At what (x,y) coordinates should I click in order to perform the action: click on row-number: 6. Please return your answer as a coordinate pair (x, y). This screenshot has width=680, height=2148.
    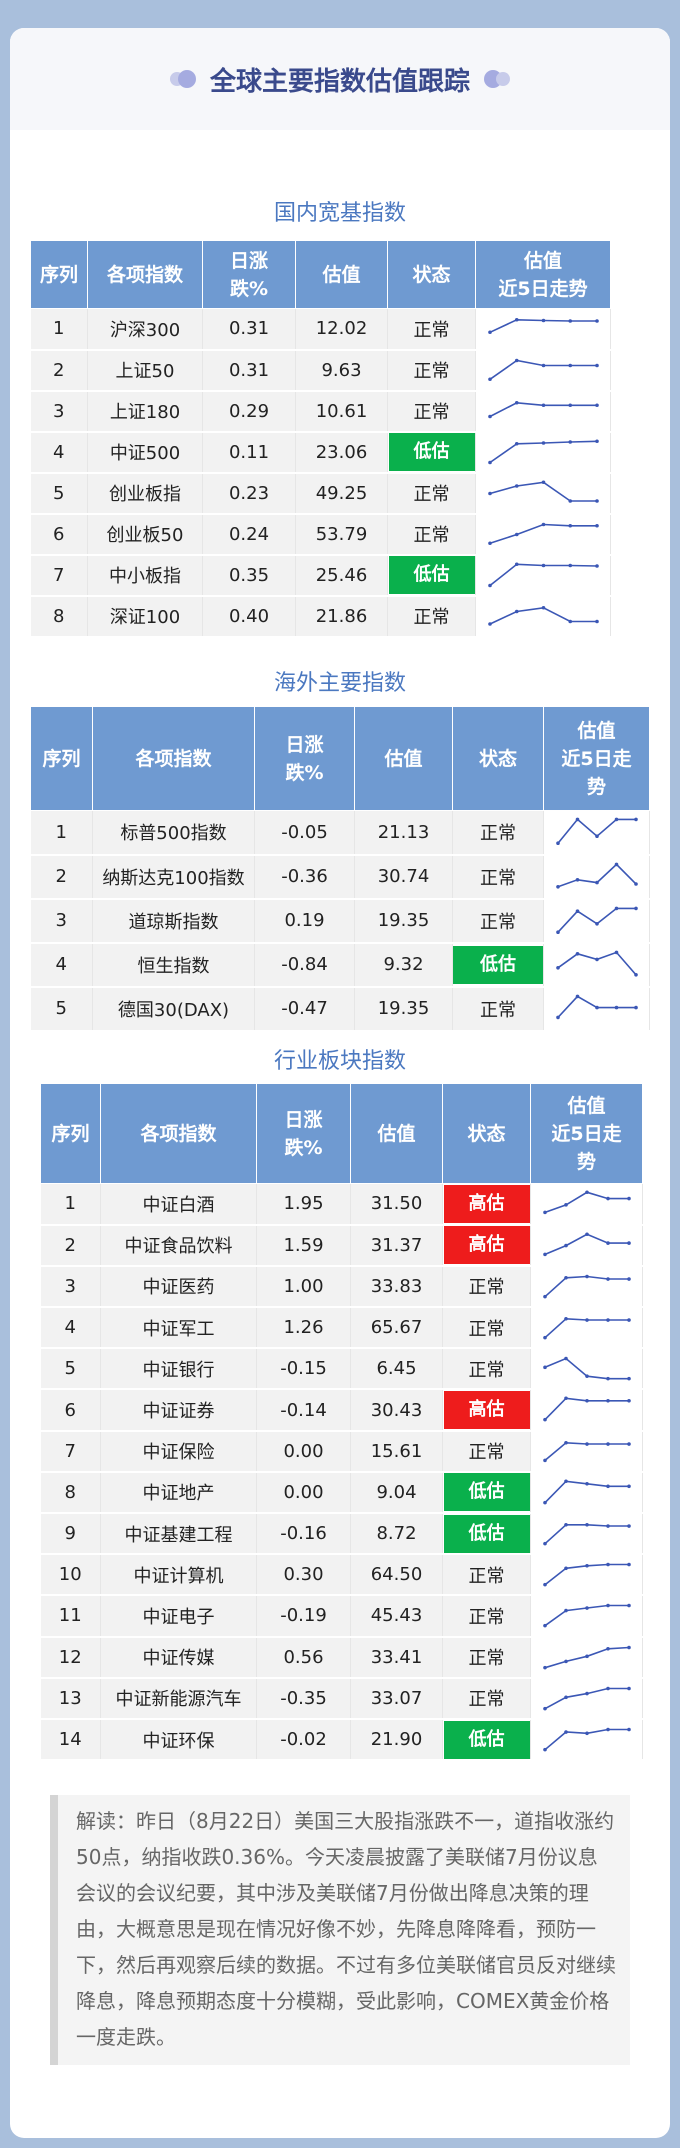
    Looking at the image, I should click on (59, 534).